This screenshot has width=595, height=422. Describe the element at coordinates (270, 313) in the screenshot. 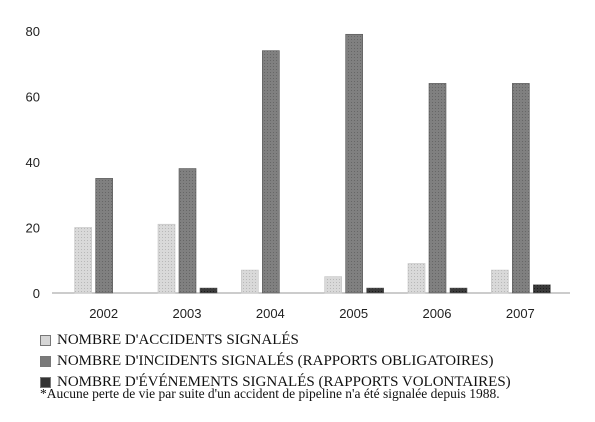

I see `x-tick-label: 2004` at that location.